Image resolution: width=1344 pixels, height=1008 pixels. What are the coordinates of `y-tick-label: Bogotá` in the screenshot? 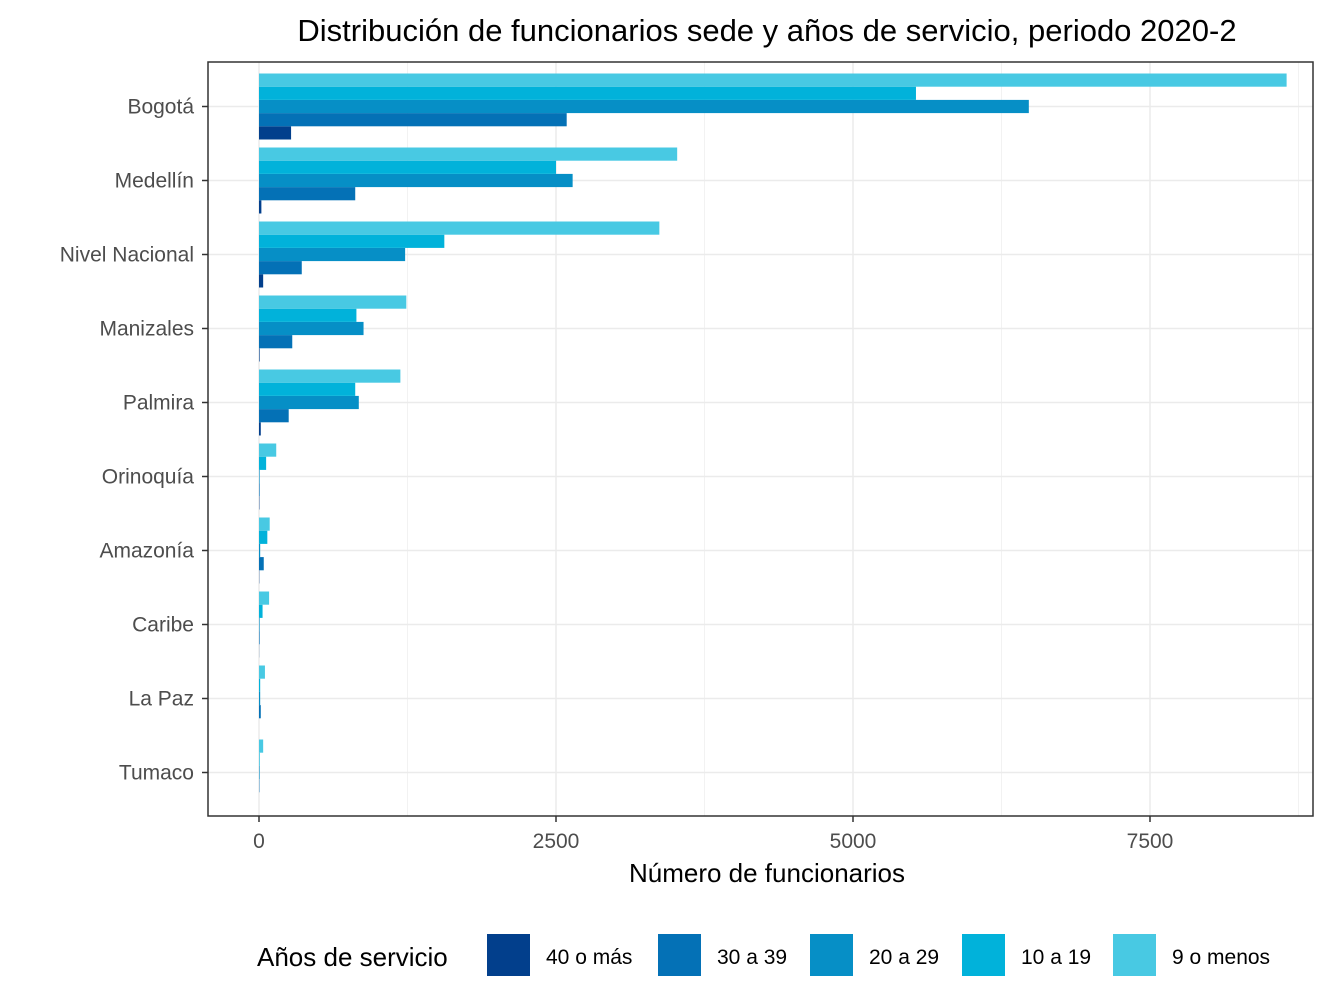 It's located at (160, 107).